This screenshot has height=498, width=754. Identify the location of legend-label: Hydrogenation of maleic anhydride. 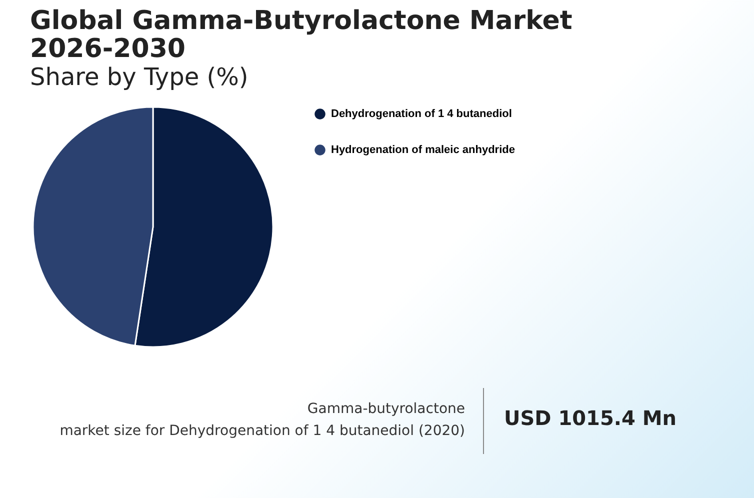
(423, 150).